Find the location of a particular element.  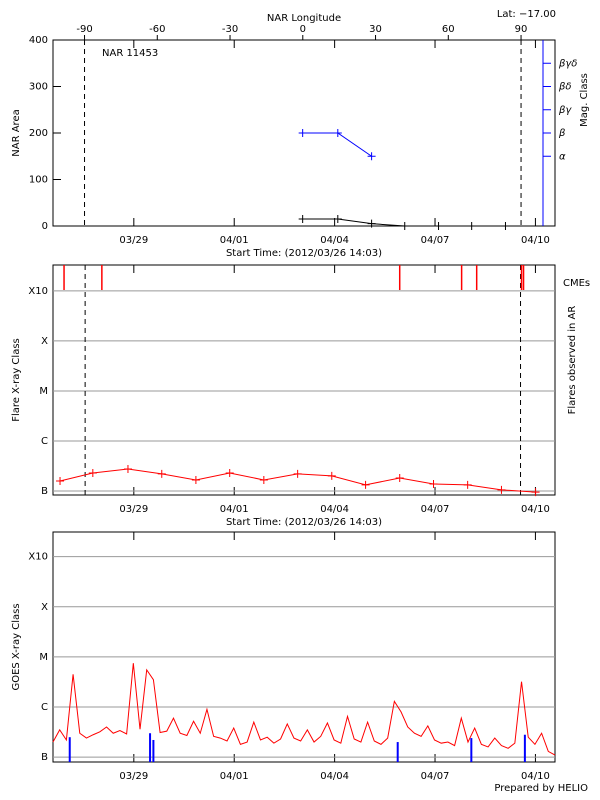

lat-annotation: Lat: −17.00 is located at coordinates (526, 14).